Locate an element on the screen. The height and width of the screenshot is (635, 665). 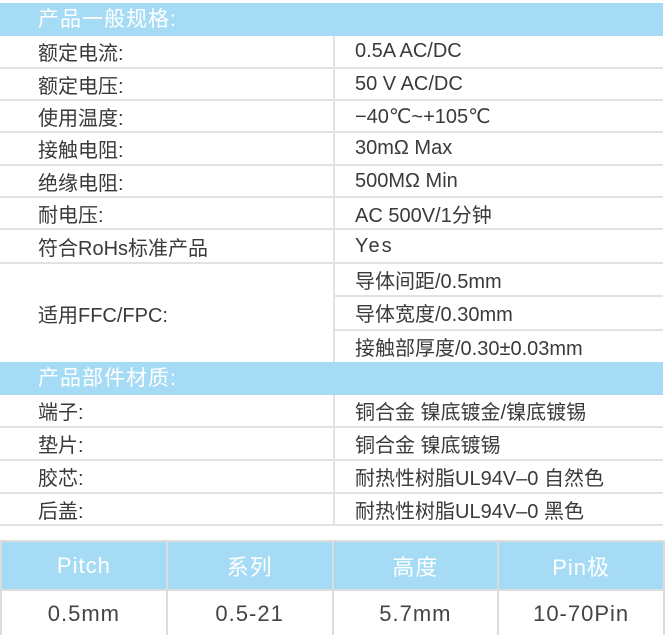
spec-value: 接触部厚度/0.30±0.03mm is located at coordinates (469, 348).